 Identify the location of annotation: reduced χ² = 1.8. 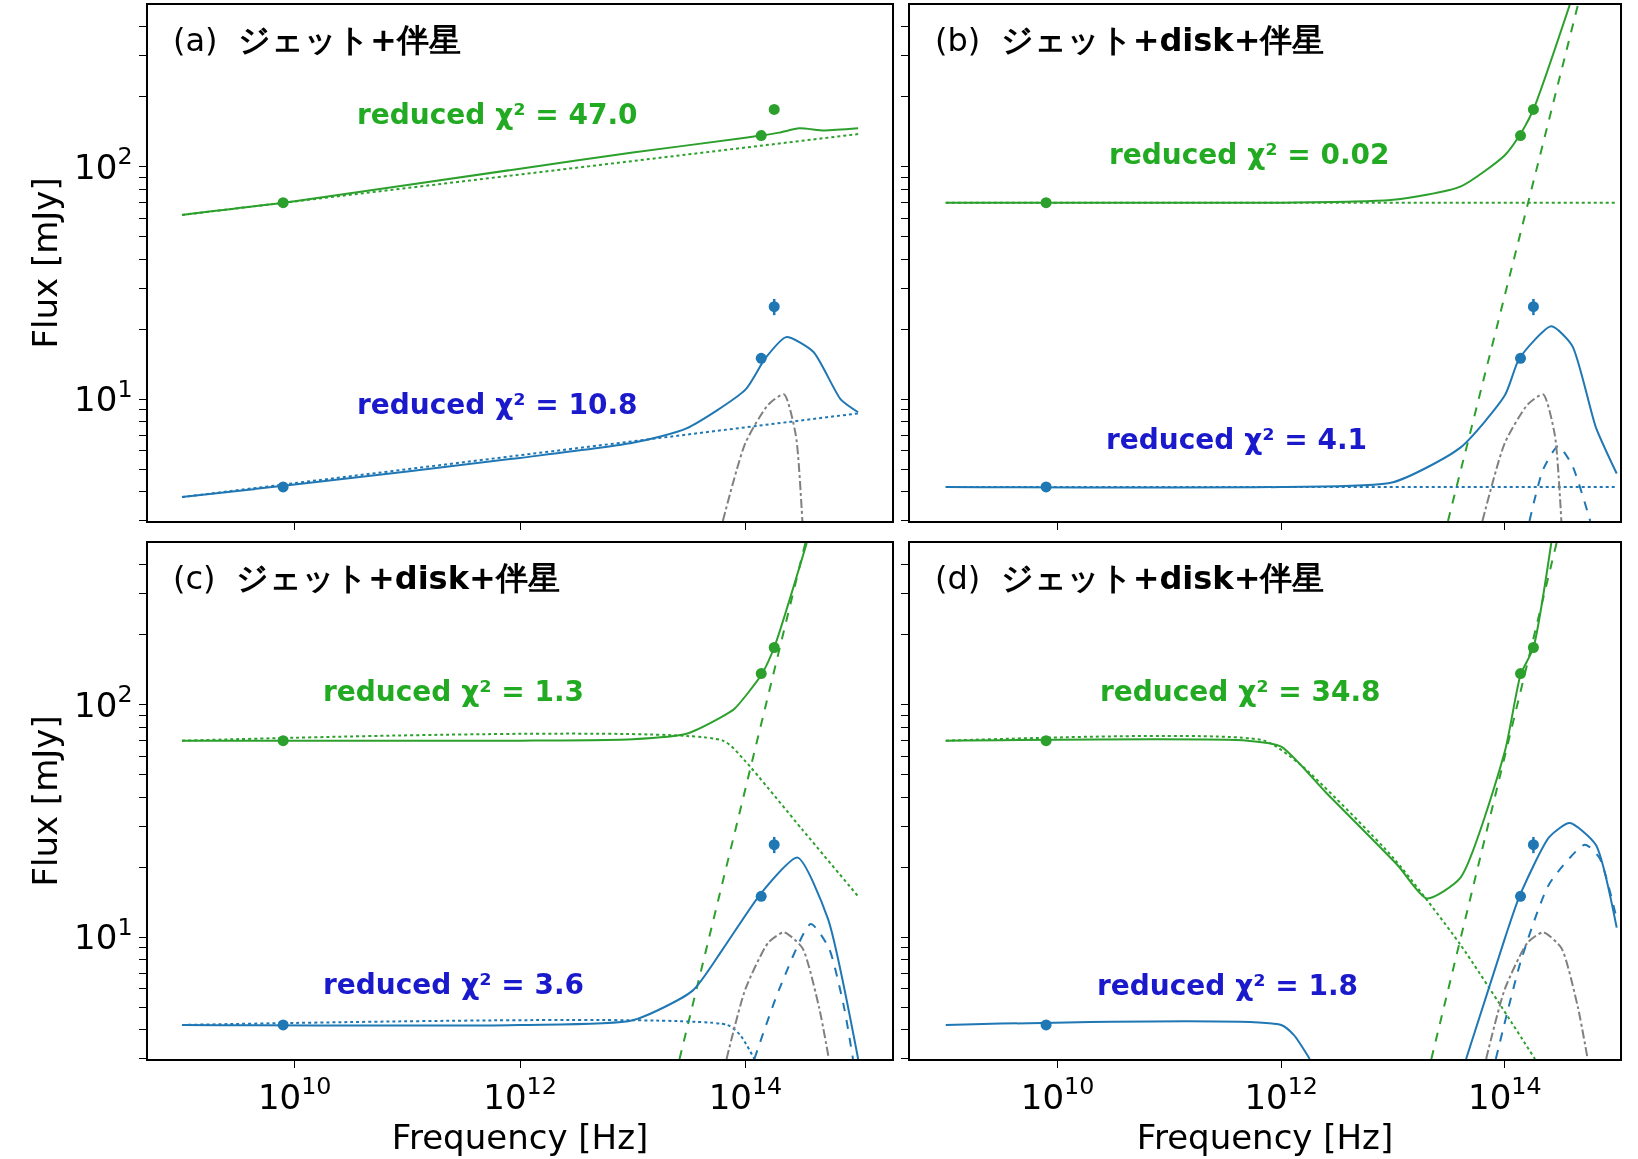
(1228, 985).